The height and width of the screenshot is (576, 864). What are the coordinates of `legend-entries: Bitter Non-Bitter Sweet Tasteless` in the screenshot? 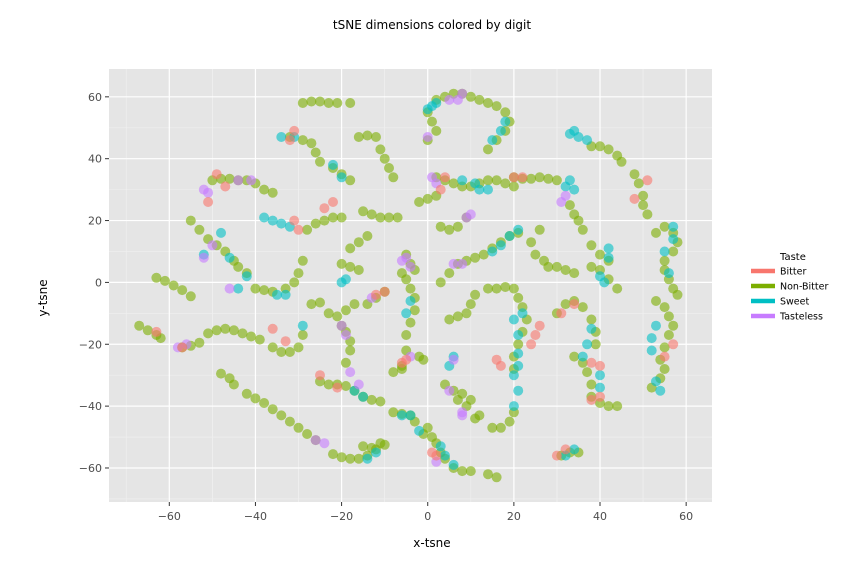 It's located at (789, 295).